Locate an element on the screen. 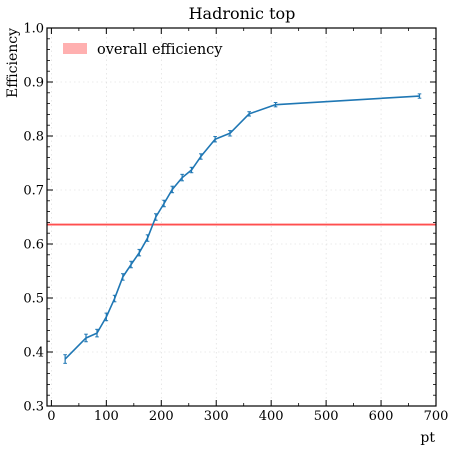 This screenshot has width=451, height=449. y-tick-label: 0.5 is located at coordinates (33, 299).